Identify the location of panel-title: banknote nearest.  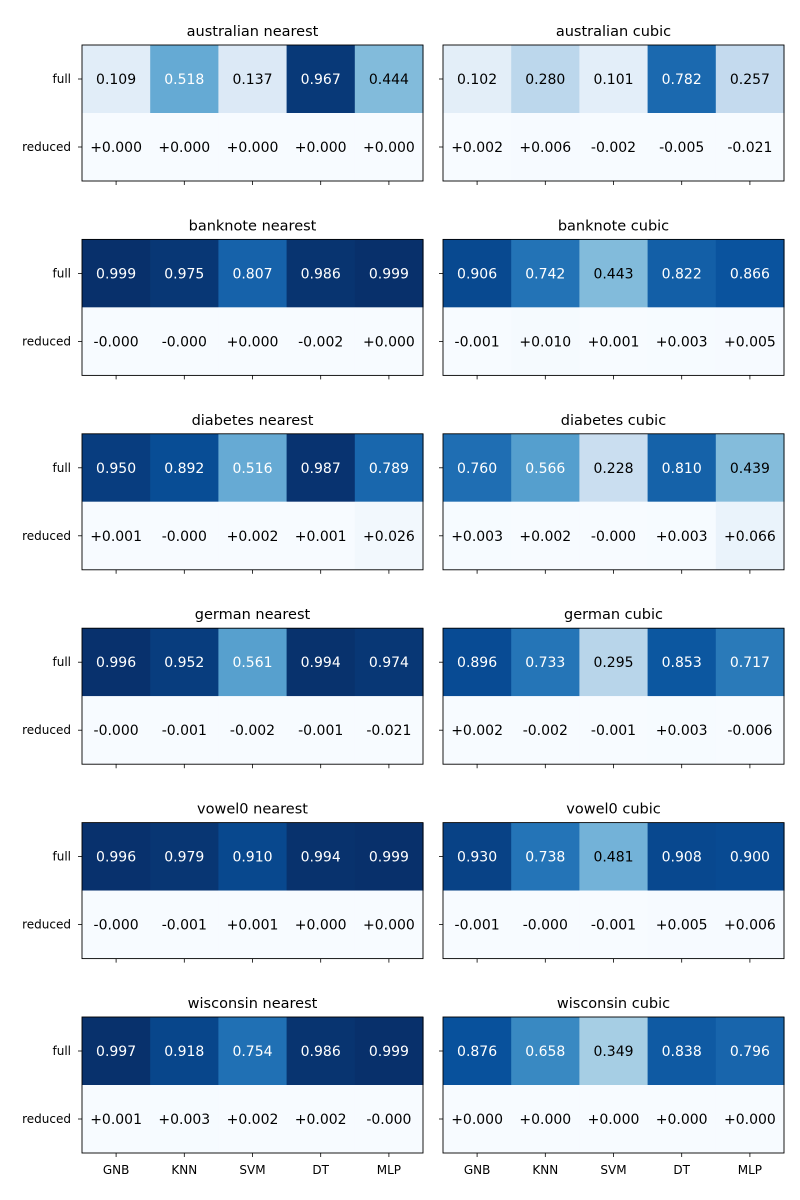
(253, 226).